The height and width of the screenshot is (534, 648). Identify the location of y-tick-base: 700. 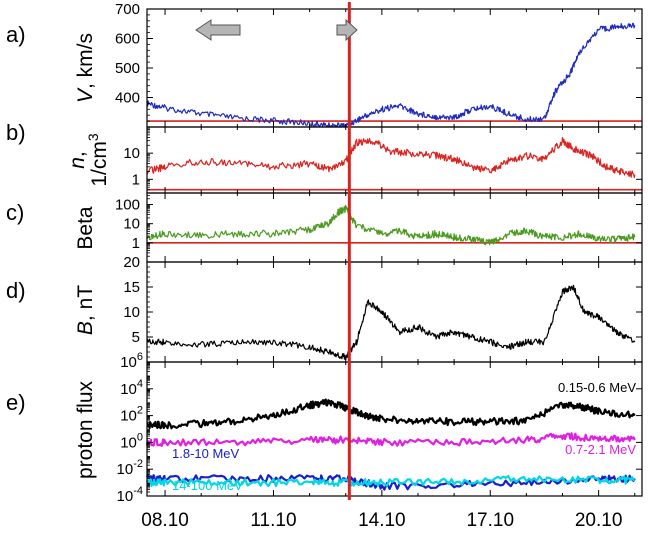
(127, 9).